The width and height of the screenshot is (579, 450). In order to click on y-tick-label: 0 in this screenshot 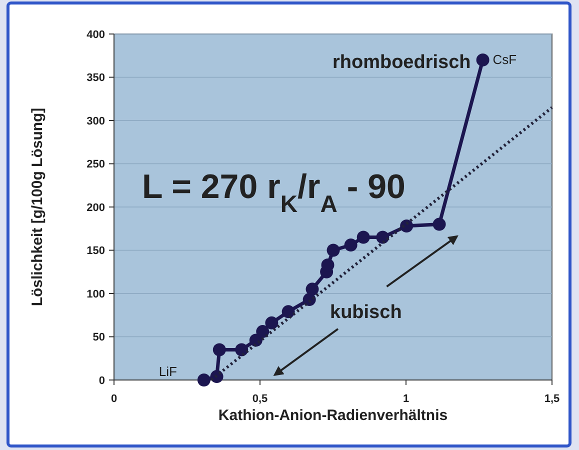, I will do `click(101, 380)`.